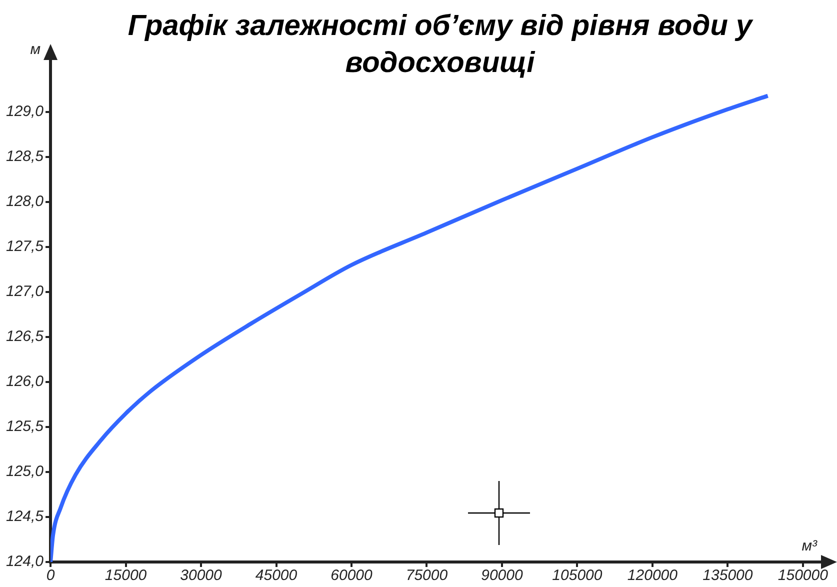 Image resolution: width=837 pixels, height=587 pixels. What do you see at coordinates (25, 337) in the screenshot?
I see `y-tick-label: 126,5` at bounding box center [25, 337].